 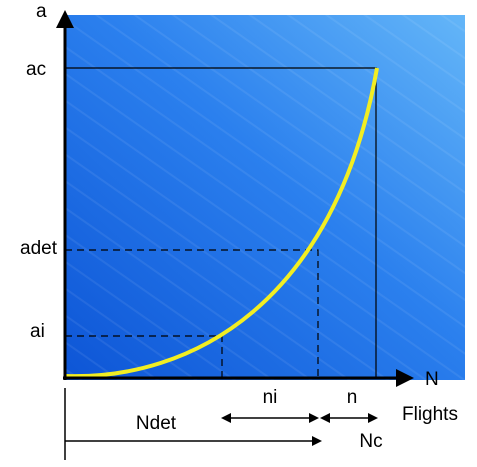 What do you see at coordinates (352, 397) in the screenshot?
I see `interval-label: n` at bounding box center [352, 397].